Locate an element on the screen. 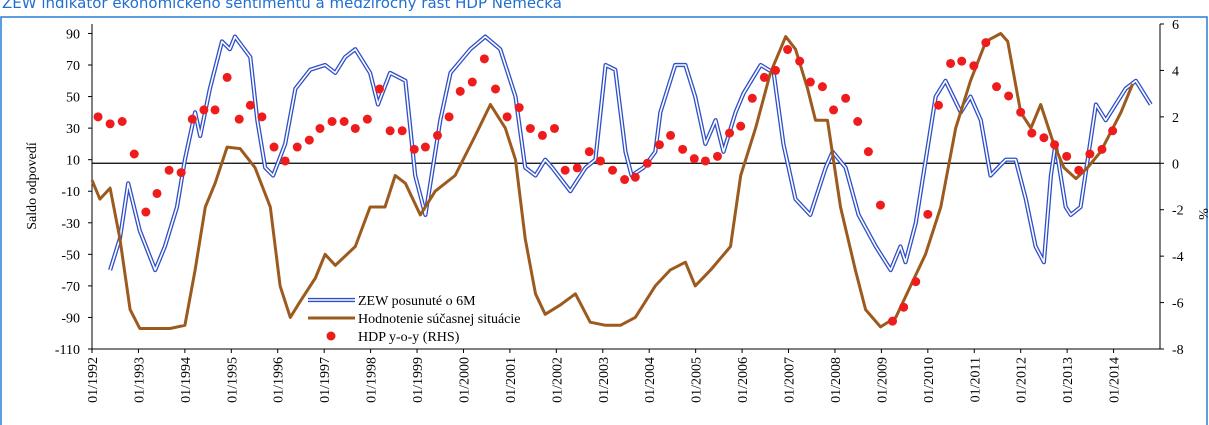  legend-label: Hodnotenie súčasnej situácie is located at coordinates (439, 319).